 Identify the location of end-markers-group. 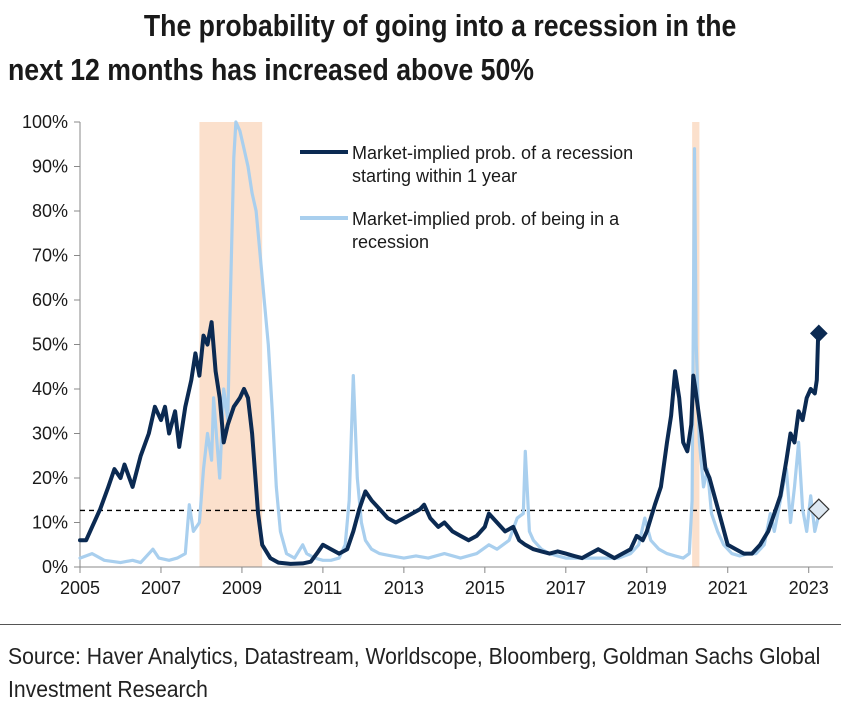
(818, 422).